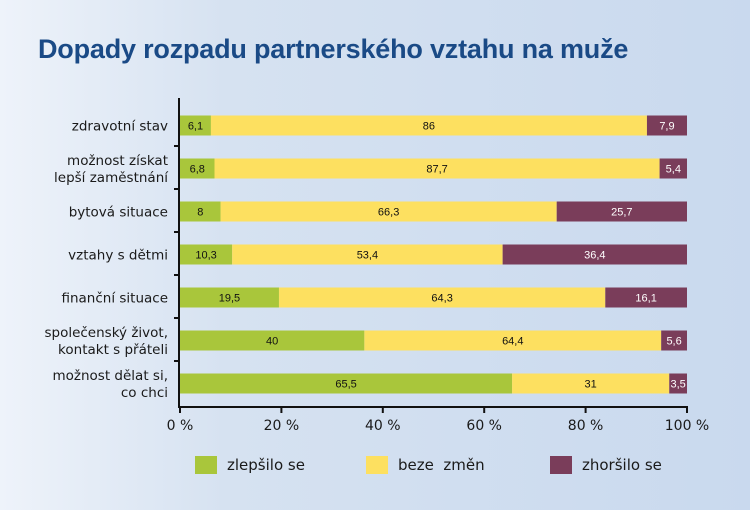  I want to click on data-label: 40, so click(272, 342).